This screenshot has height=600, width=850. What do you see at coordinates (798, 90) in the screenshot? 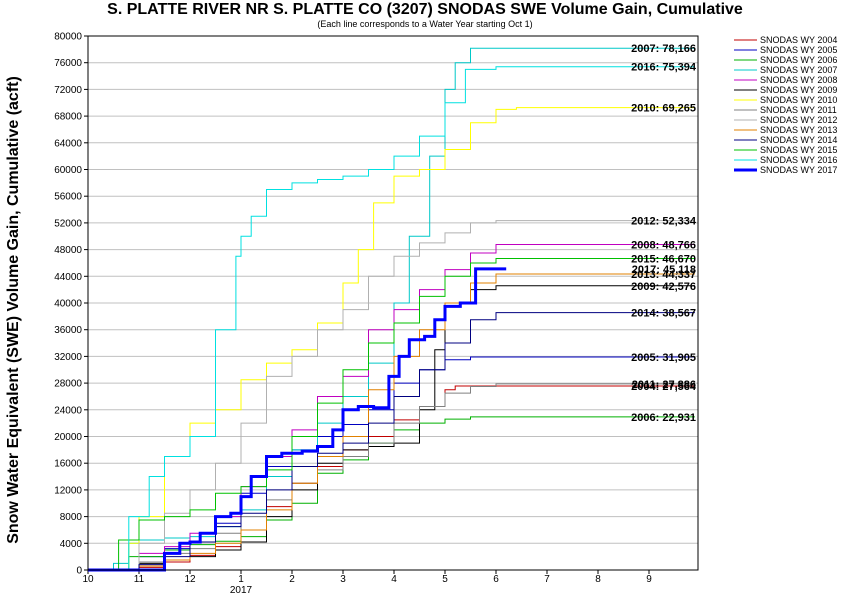
I see `legend-label: SNODAS WY 2009` at bounding box center [798, 90].